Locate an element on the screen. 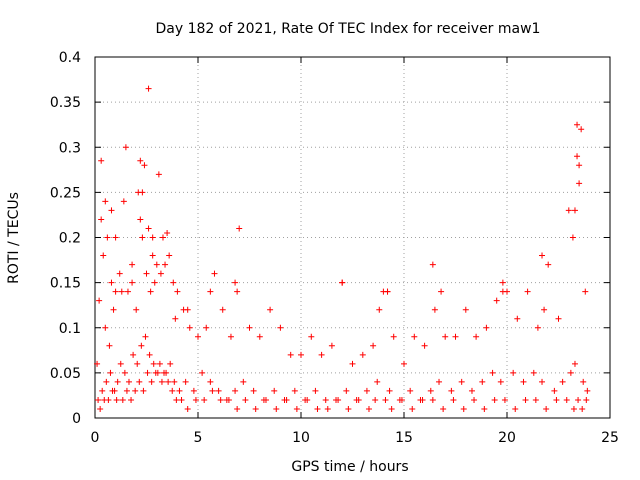 The width and height of the screenshot is (640, 480). y-tick-labels: 0 0.05 0.1 0.15 0.2 0.25 0.3 0.35 0.4 is located at coordinates (65, 238).